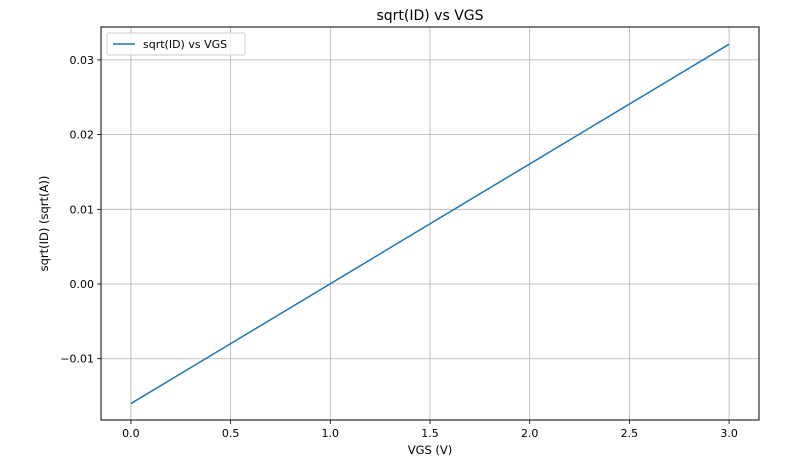 The image size is (800, 473). I want to click on y-tick-label: 0.02, so click(82, 135).